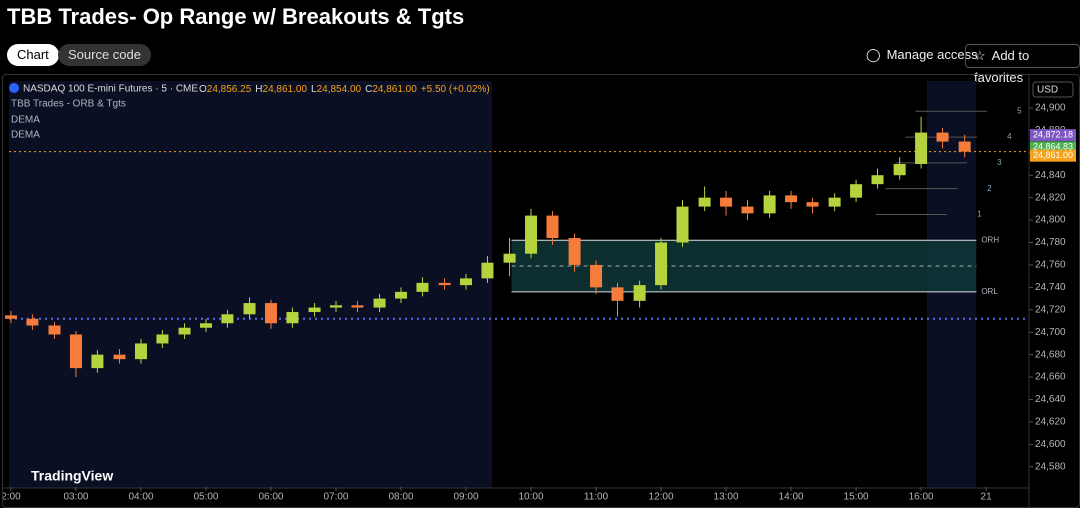 The image size is (1080, 508). What do you see at coordinates (979, 214) in the screenshot?
I see `target-label: 1` at bounding box center [979, 214].